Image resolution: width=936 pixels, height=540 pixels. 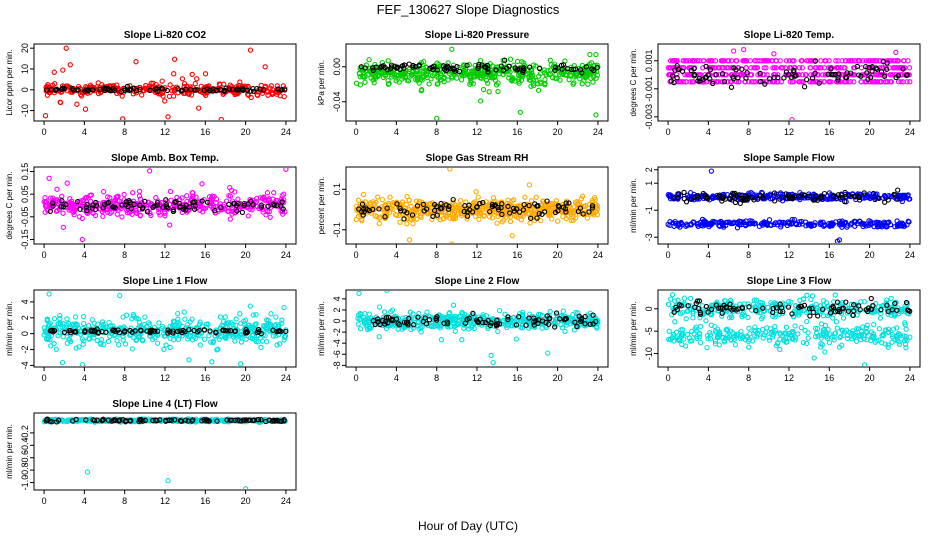 What do you see at coordinates (633, 82) in the screenshot?
I see `y-axis-label-temp: degrees C per min.` at bounding box center [633, 82].